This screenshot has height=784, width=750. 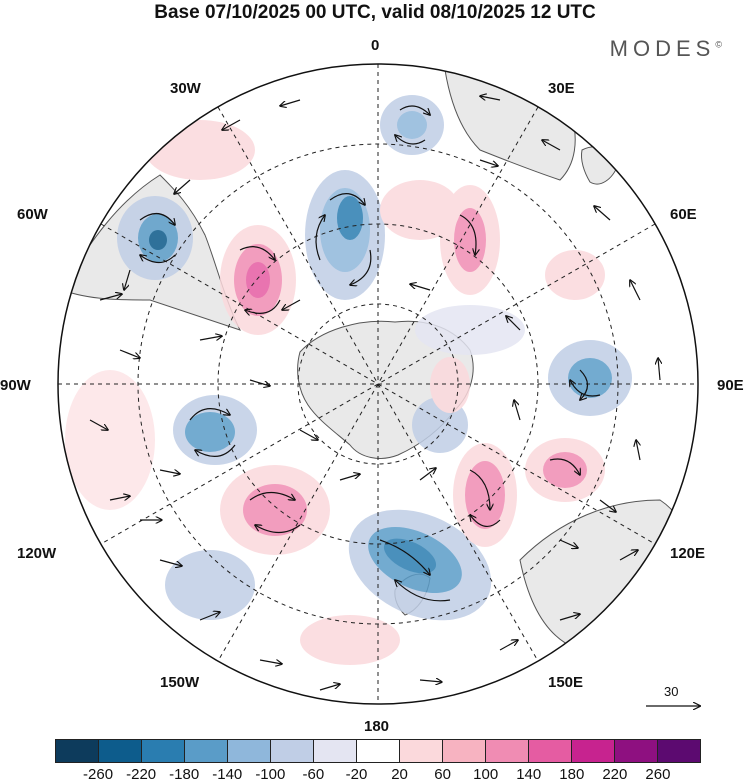 I want to click on lon-label-60e: 60E, so click(x=683, y=214).